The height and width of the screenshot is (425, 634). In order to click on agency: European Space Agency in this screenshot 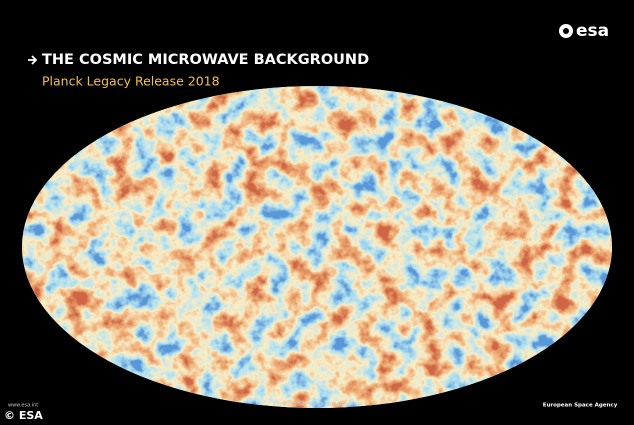, I will do `click(580, 406)`.